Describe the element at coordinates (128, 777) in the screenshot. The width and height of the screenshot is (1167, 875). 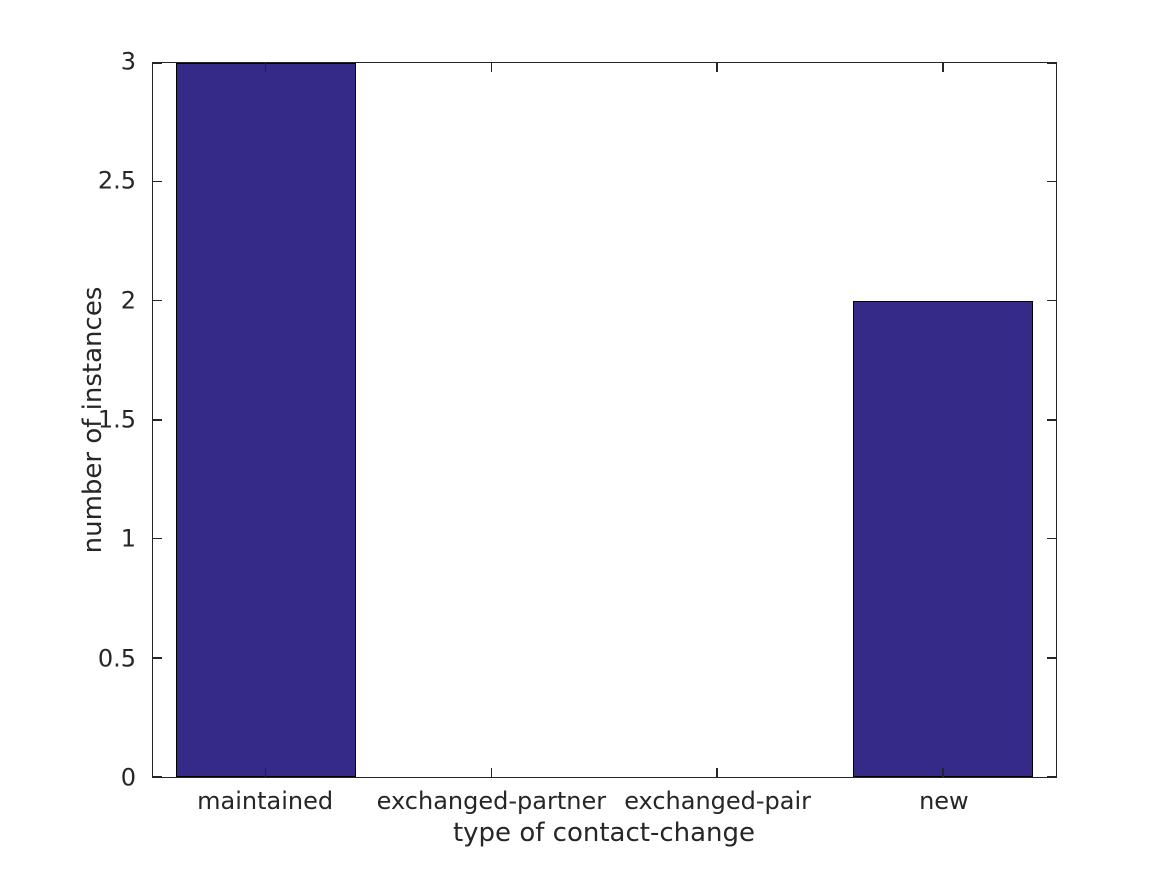
I see `y-tick-label: 0` at that location.